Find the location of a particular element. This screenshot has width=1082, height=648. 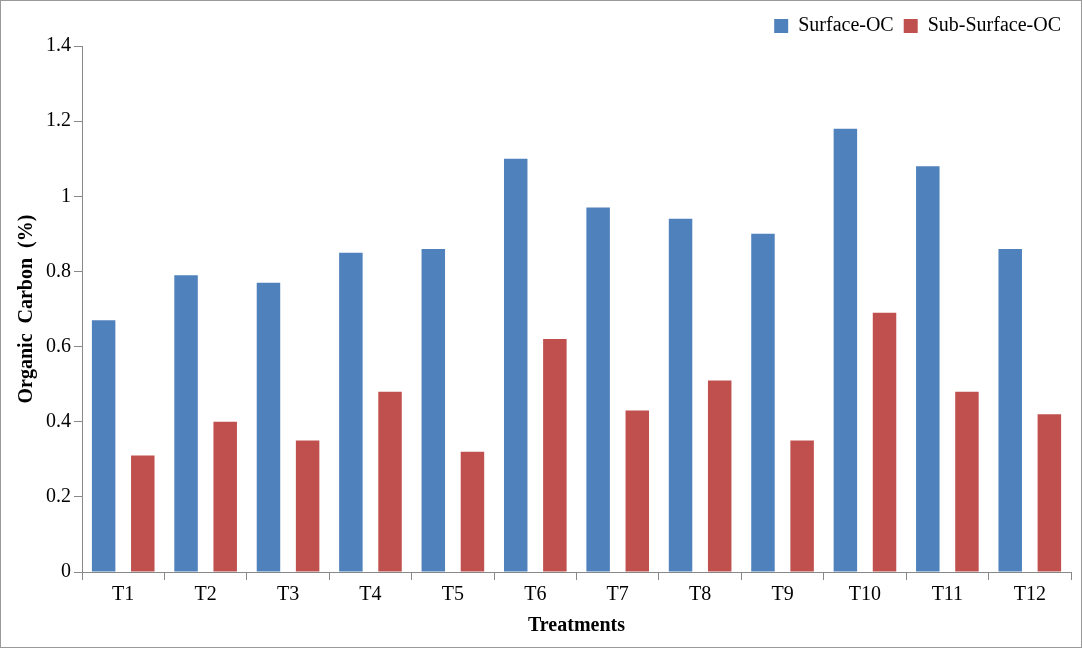

x-tick-label: T12 is located at coordinates (1029, 593).